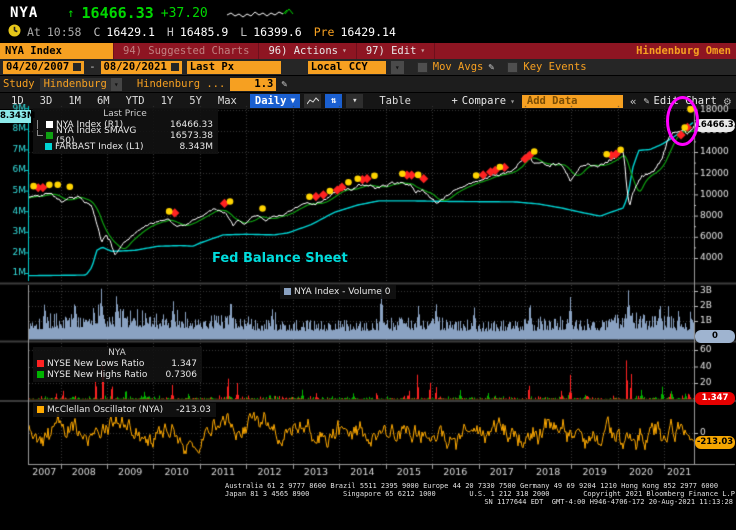 The height and width of the screenshot is (530, 736). I want to click on key-events-checkbox, so click(513, 67).